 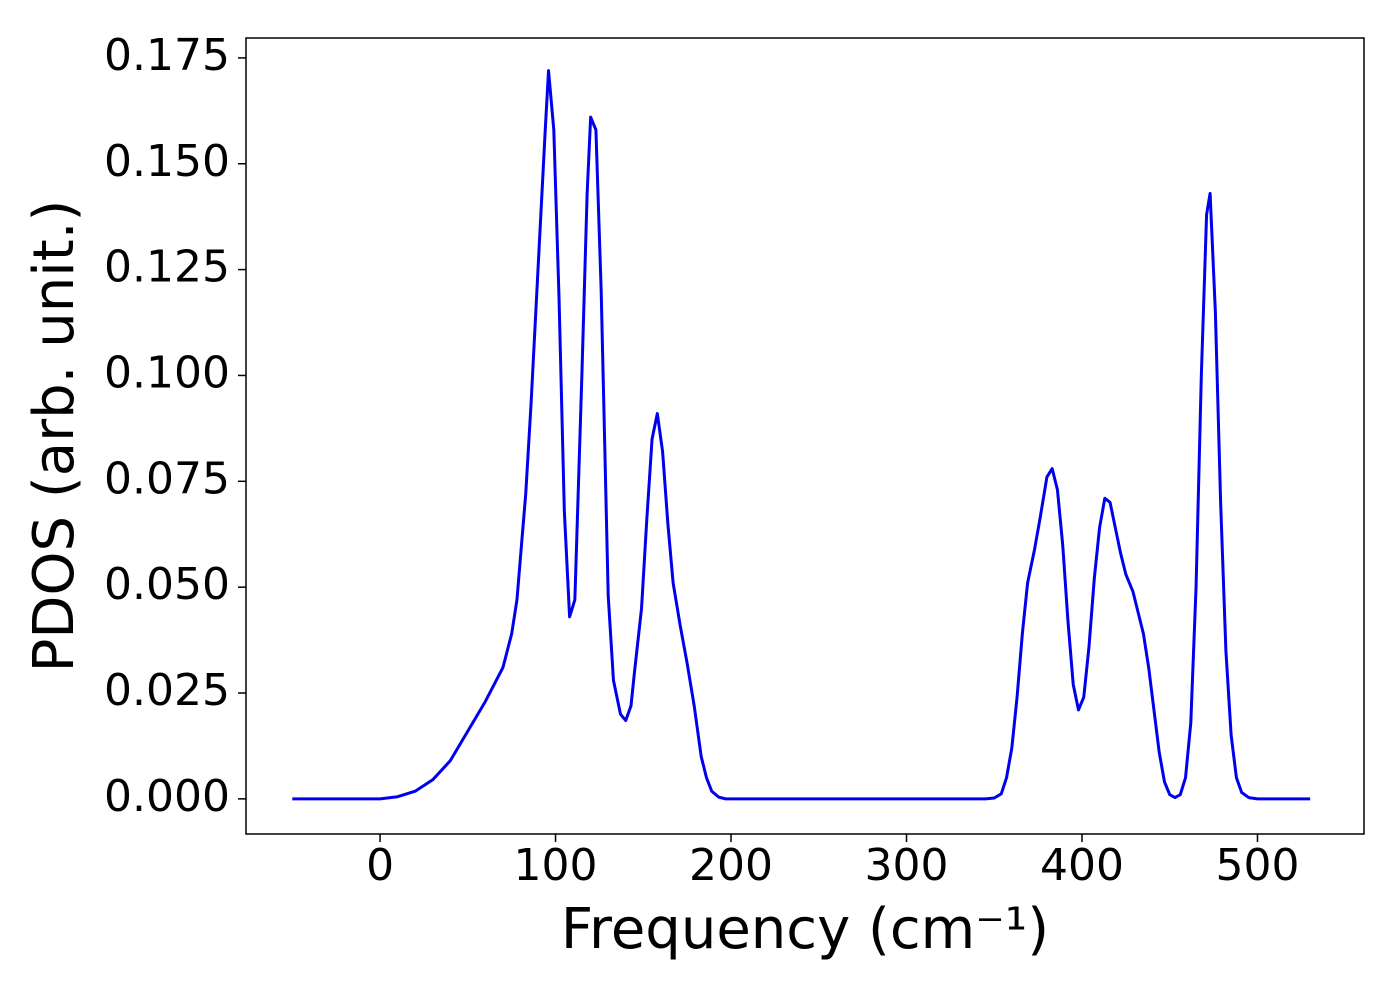 I want to click on x-axis-label: Frequency (cm⁻¹), so click(x=805, y=929).